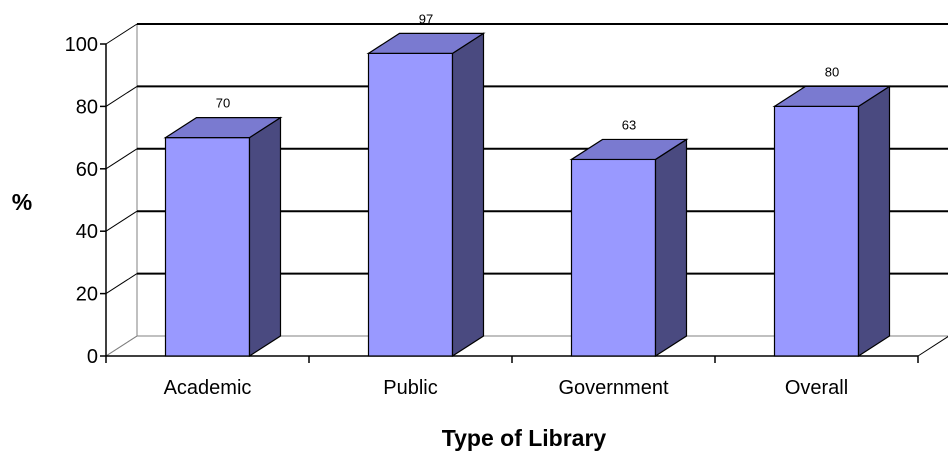  I want to click on x-tick-label: Public, so click(410, 388).